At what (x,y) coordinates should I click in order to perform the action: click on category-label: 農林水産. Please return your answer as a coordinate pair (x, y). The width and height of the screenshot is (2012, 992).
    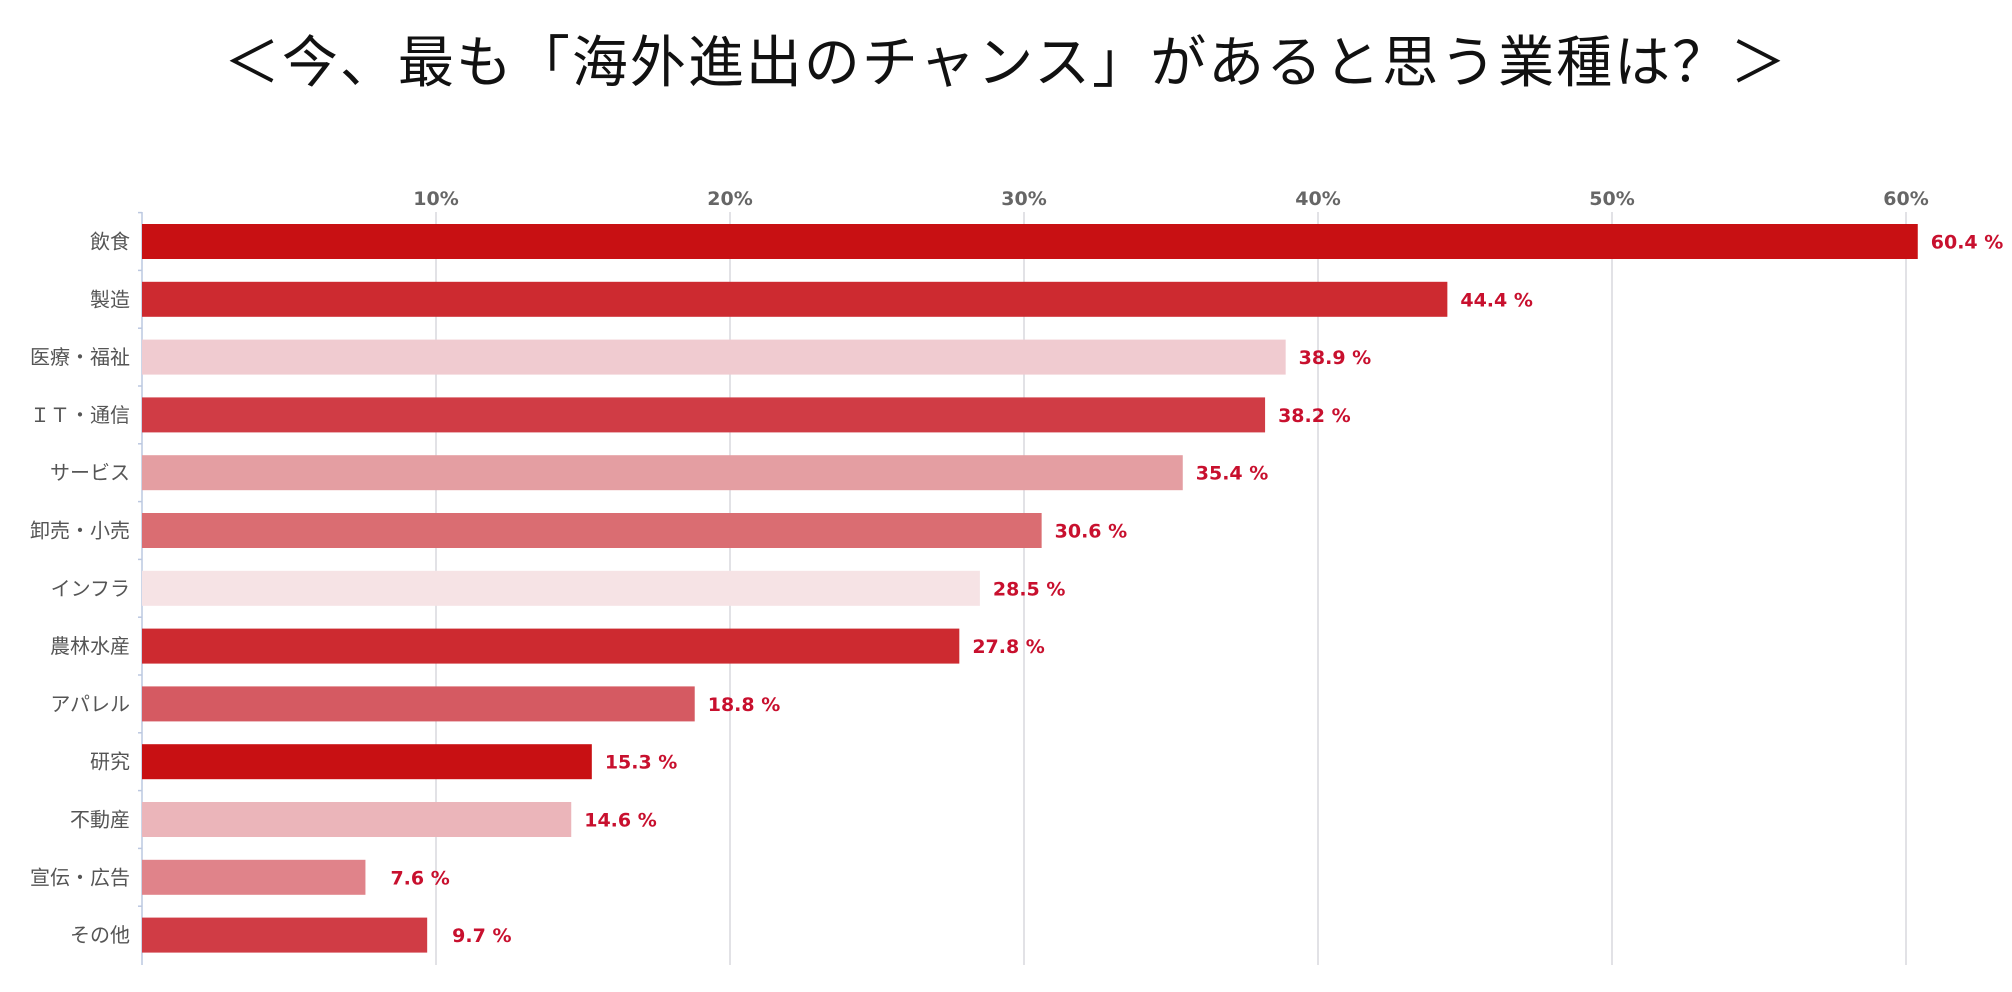
    Looking at the image, I should click on (90, 646).